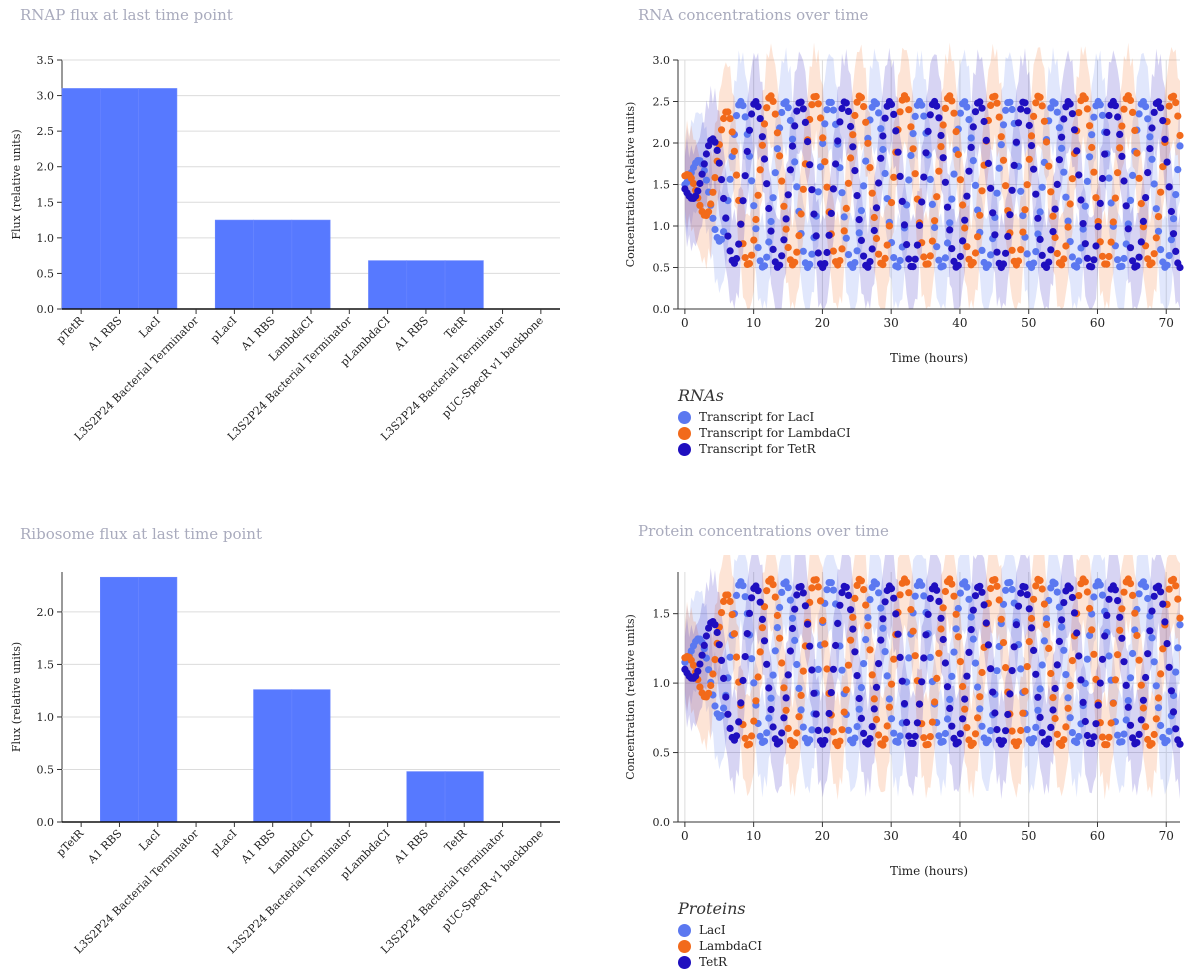 The width and height of the screenshot is (1196, 977). I want to click on y-axis-label: Flux (relative units), so click(16, 697).